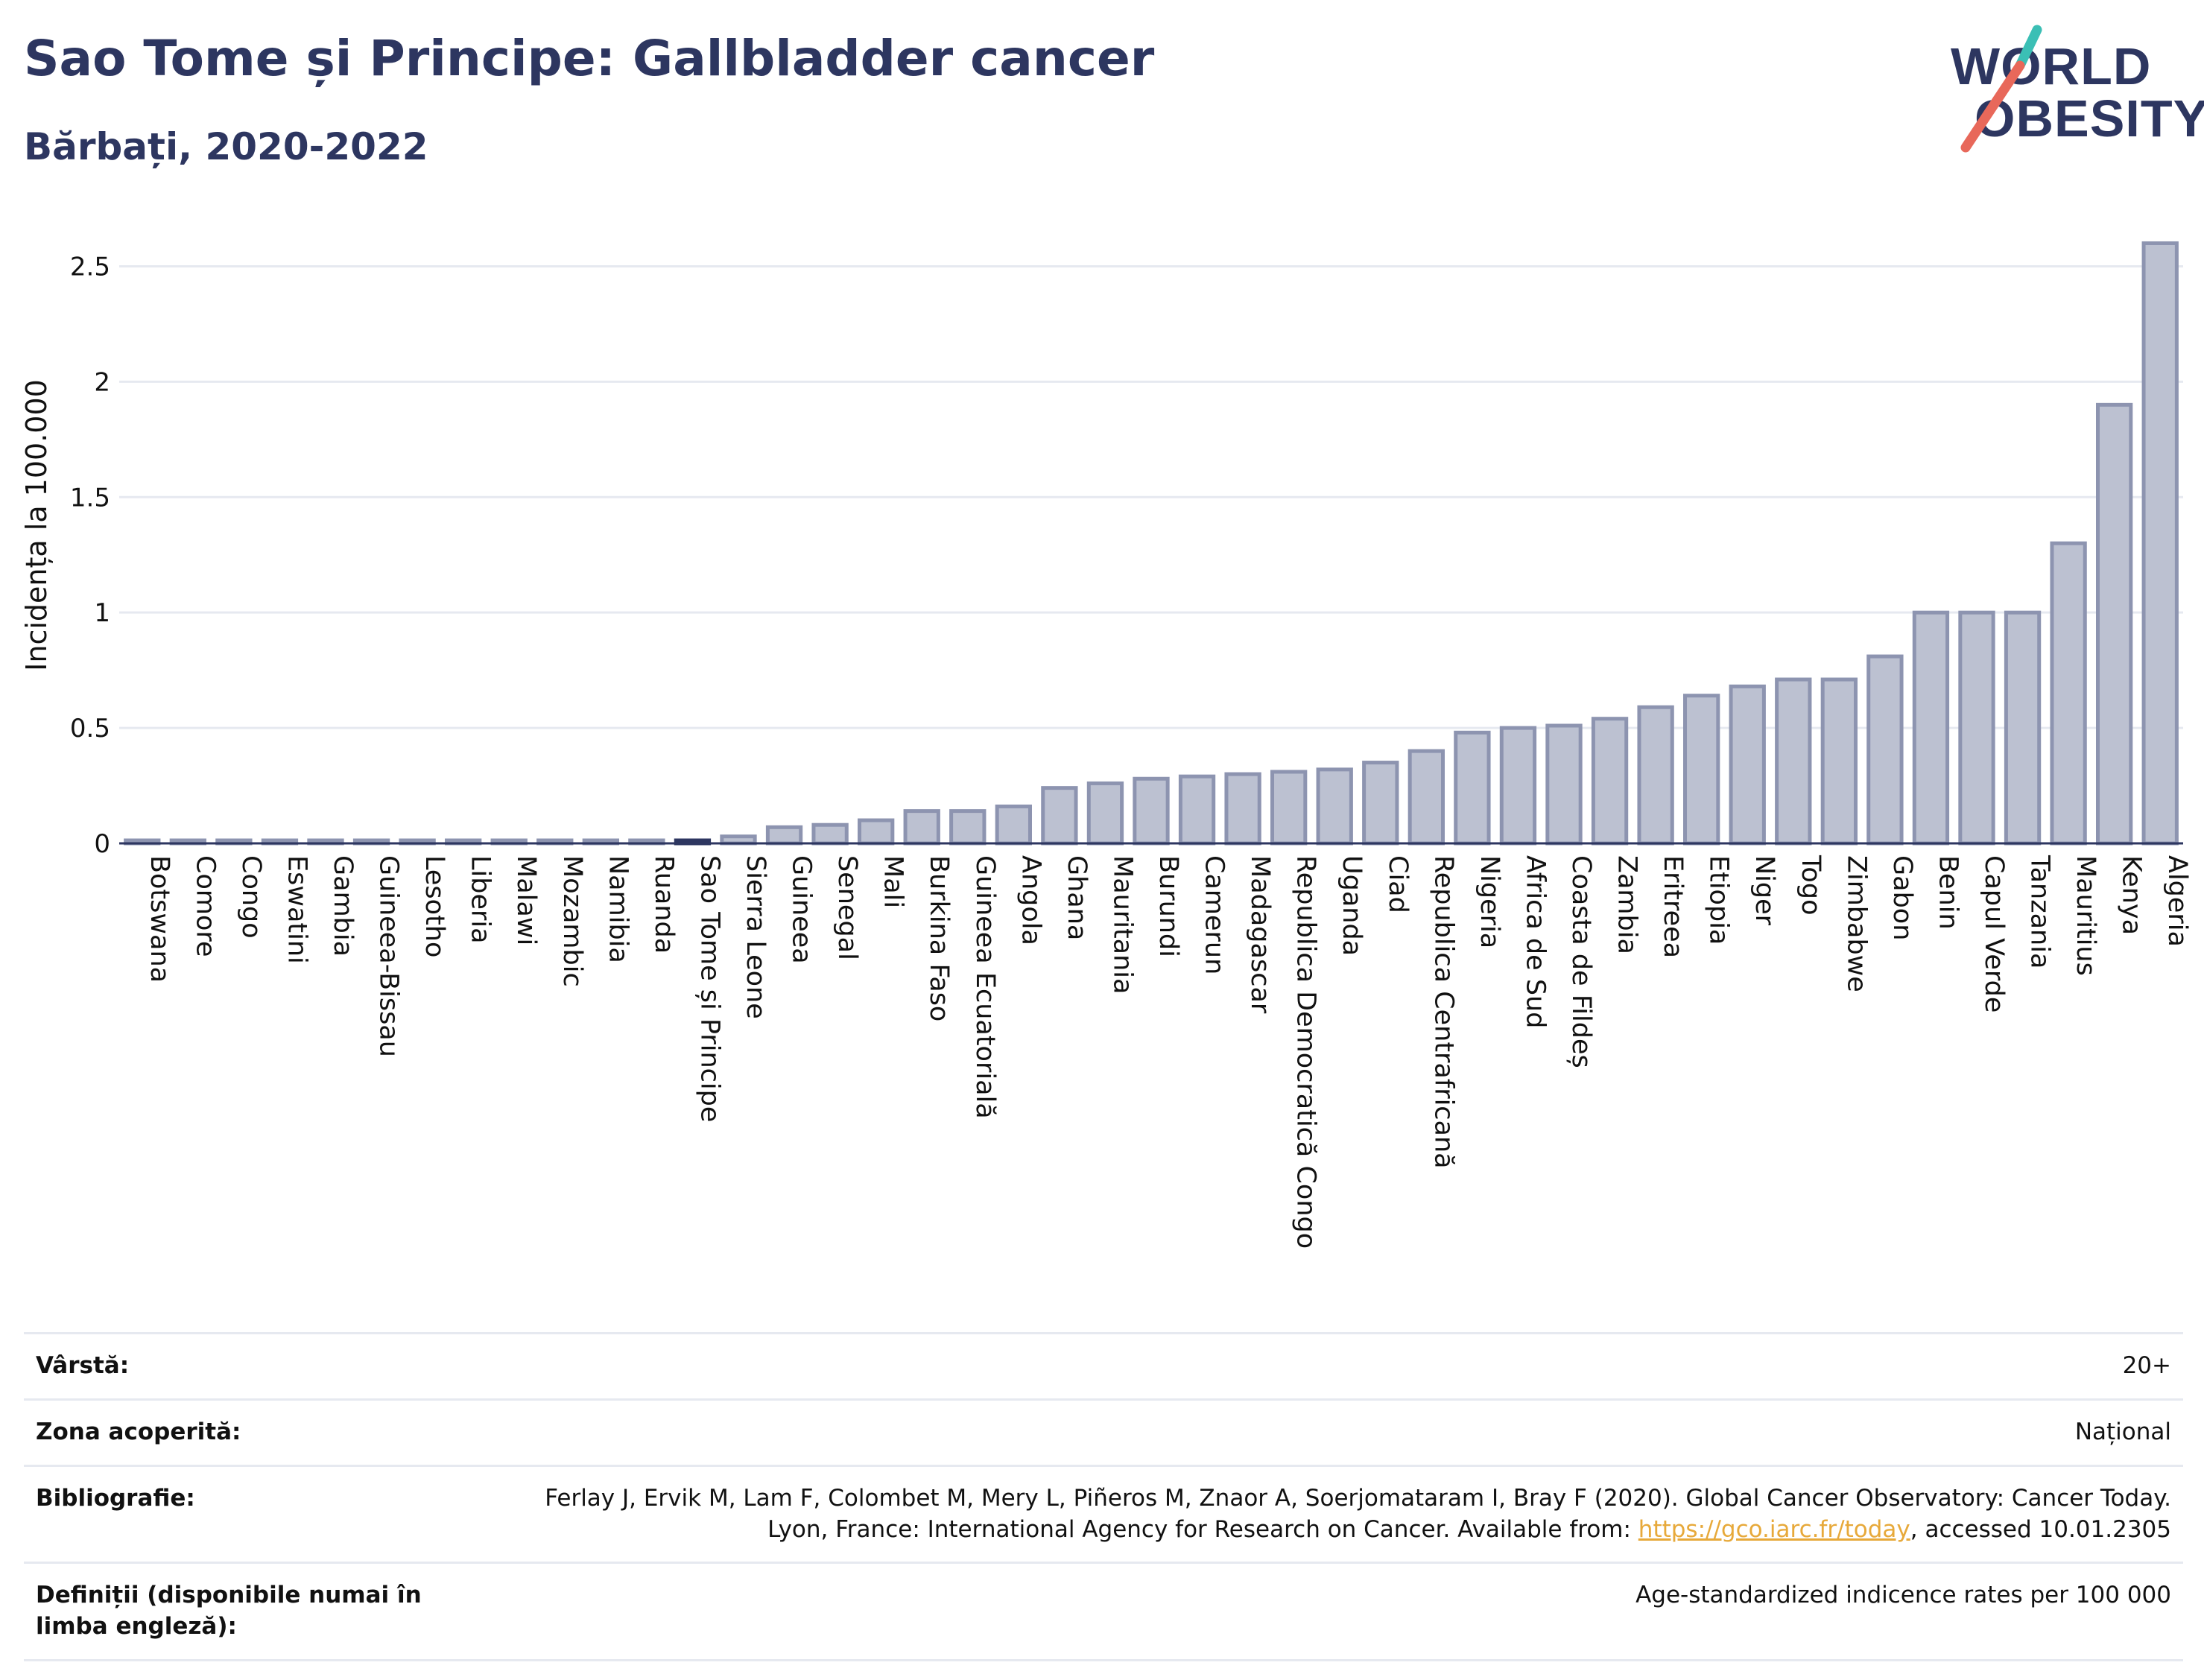 The image size is (2204, 1680). I want to click on x-tick-label: Congo, so click(251, 897).